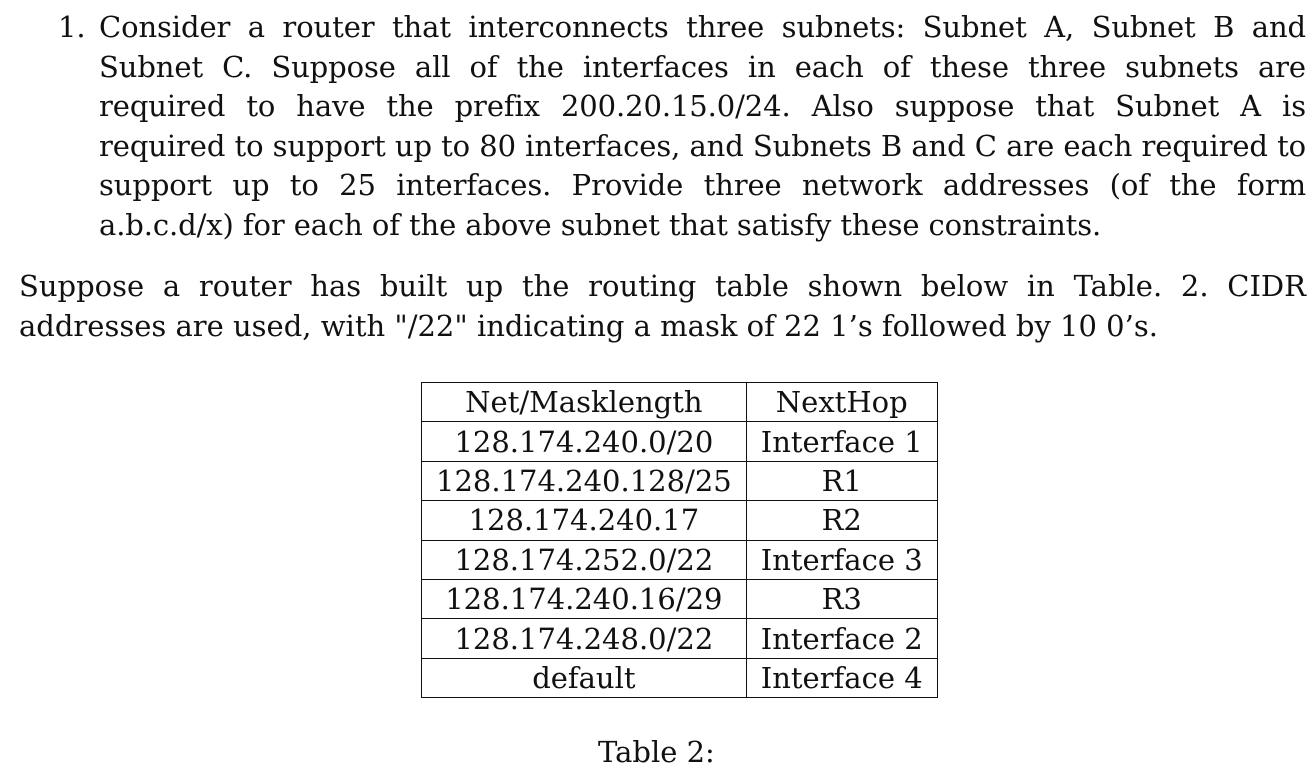  What do you see at coordinates (72, 27) in the screenshot?
I see `question-number: 1.` at bounding box center [72, 27].